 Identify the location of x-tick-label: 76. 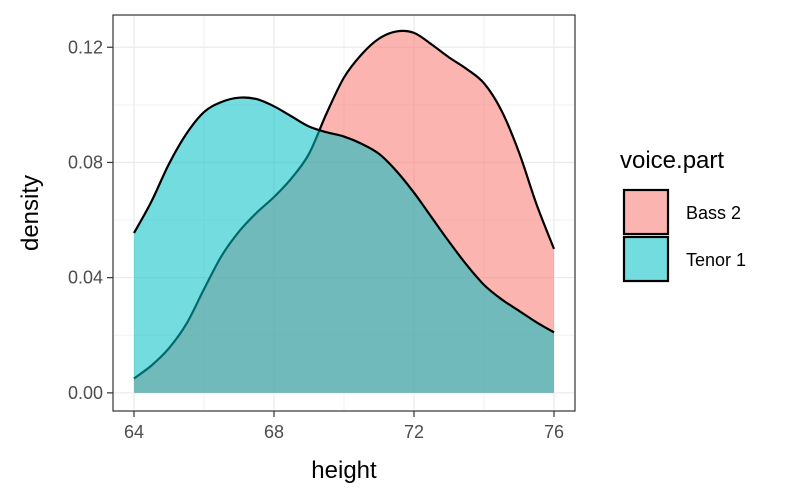
(554, 432).